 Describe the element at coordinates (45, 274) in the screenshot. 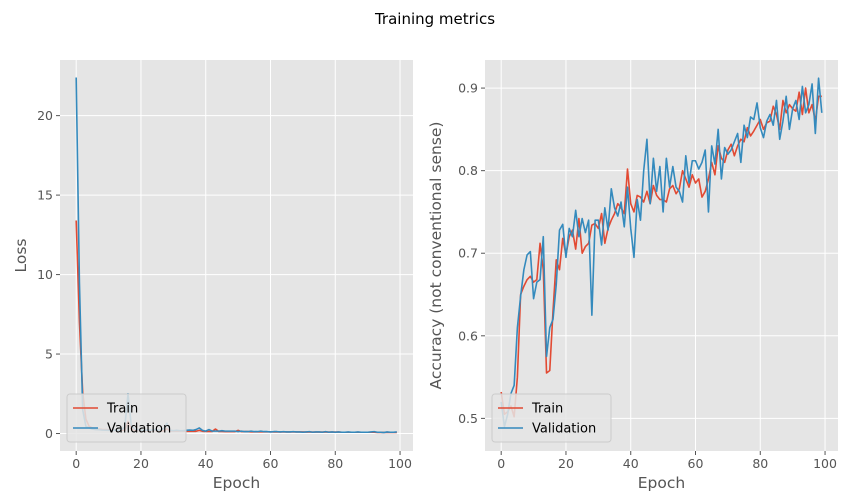

I see `y-tick-label: 10` at that location.